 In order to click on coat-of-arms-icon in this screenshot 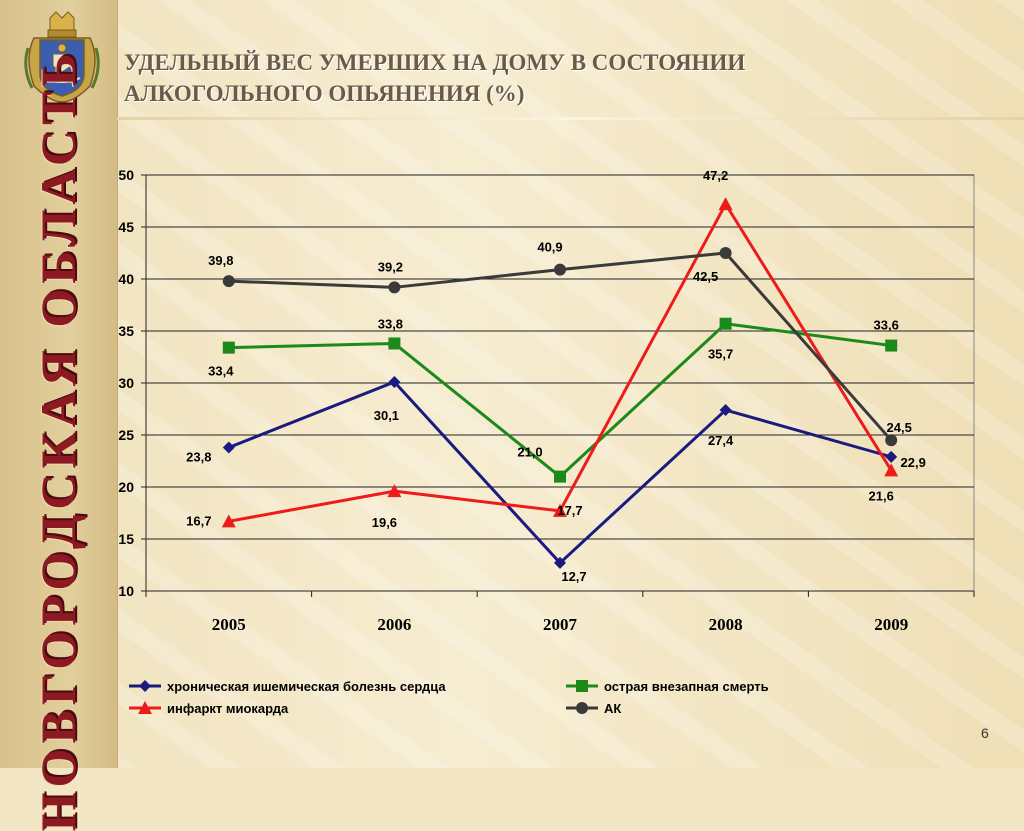, I will do `click(62, 57)`.